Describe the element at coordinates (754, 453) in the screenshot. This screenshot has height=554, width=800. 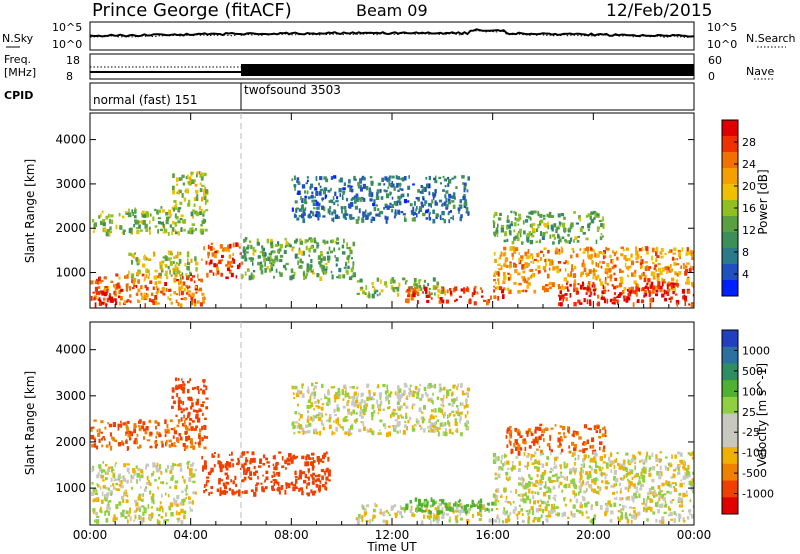
I see `colorbar-tick-label: -100` at that location.